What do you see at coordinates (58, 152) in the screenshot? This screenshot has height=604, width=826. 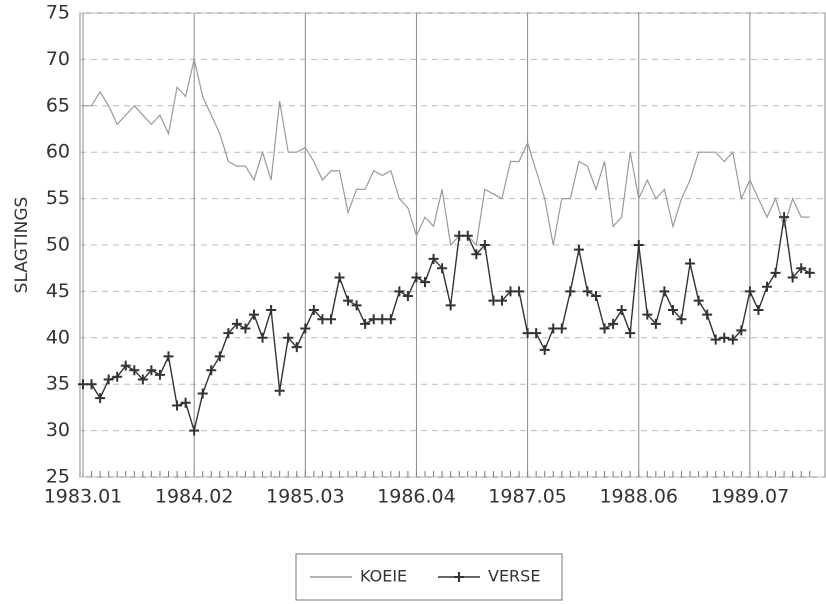 I see `y-tick-label: 60` at bounding box center [58, 152].